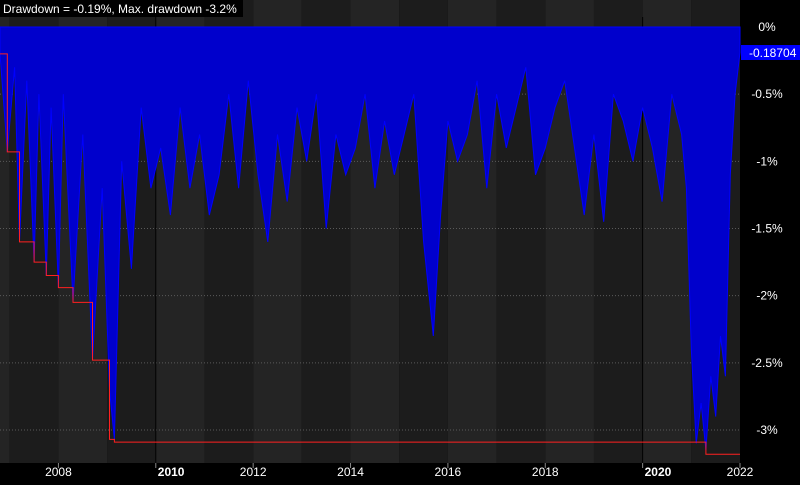  What do you see at coordinates (253, 472) in the screenshot?
I see `x-tick-label: 2012` at bounding box center [253, 472].